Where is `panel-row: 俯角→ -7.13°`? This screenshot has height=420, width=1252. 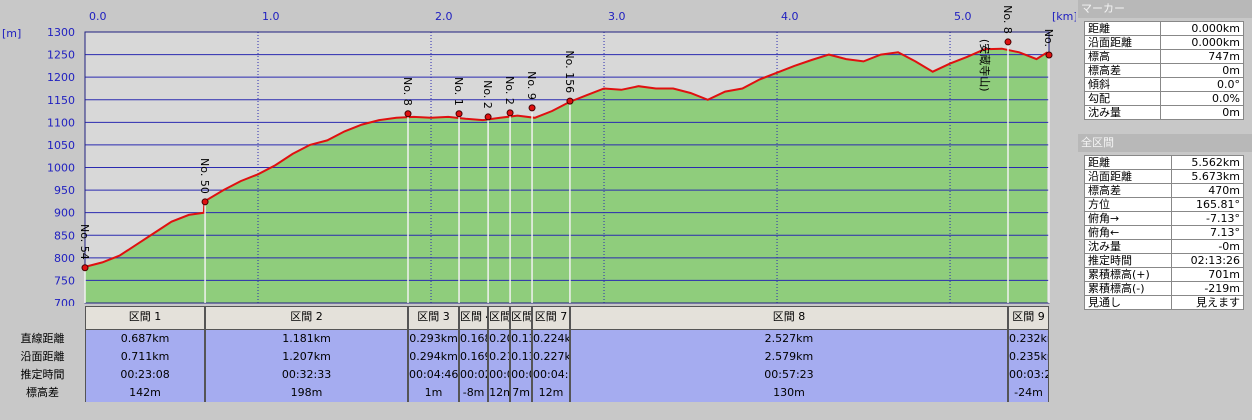
panel-row: 俯角→ -7.13° is located at coordinates (1163, 218).